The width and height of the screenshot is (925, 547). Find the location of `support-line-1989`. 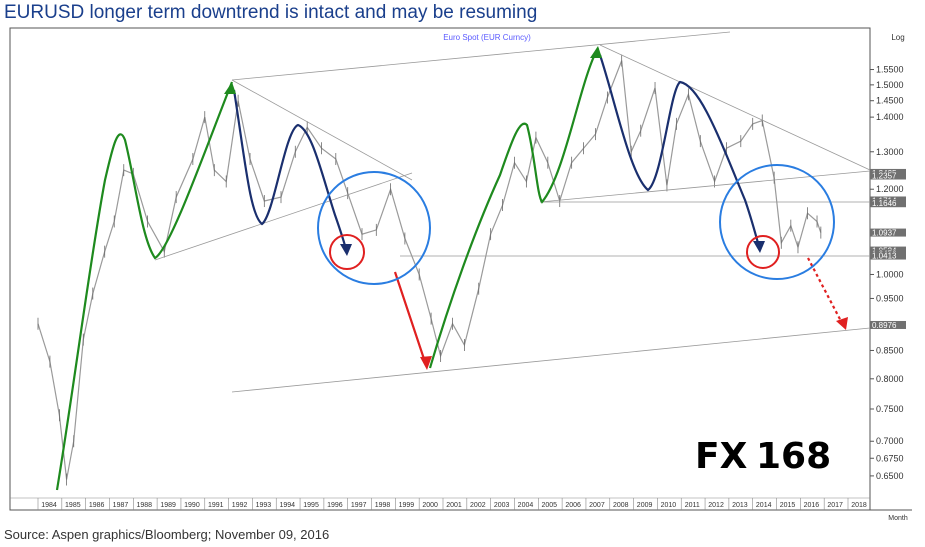

support-line-1989 is located at coordinates (283, 216).